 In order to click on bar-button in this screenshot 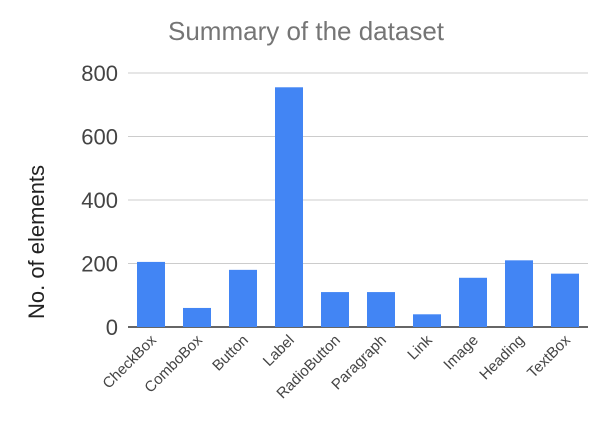, I will do `click(243, 298)`.